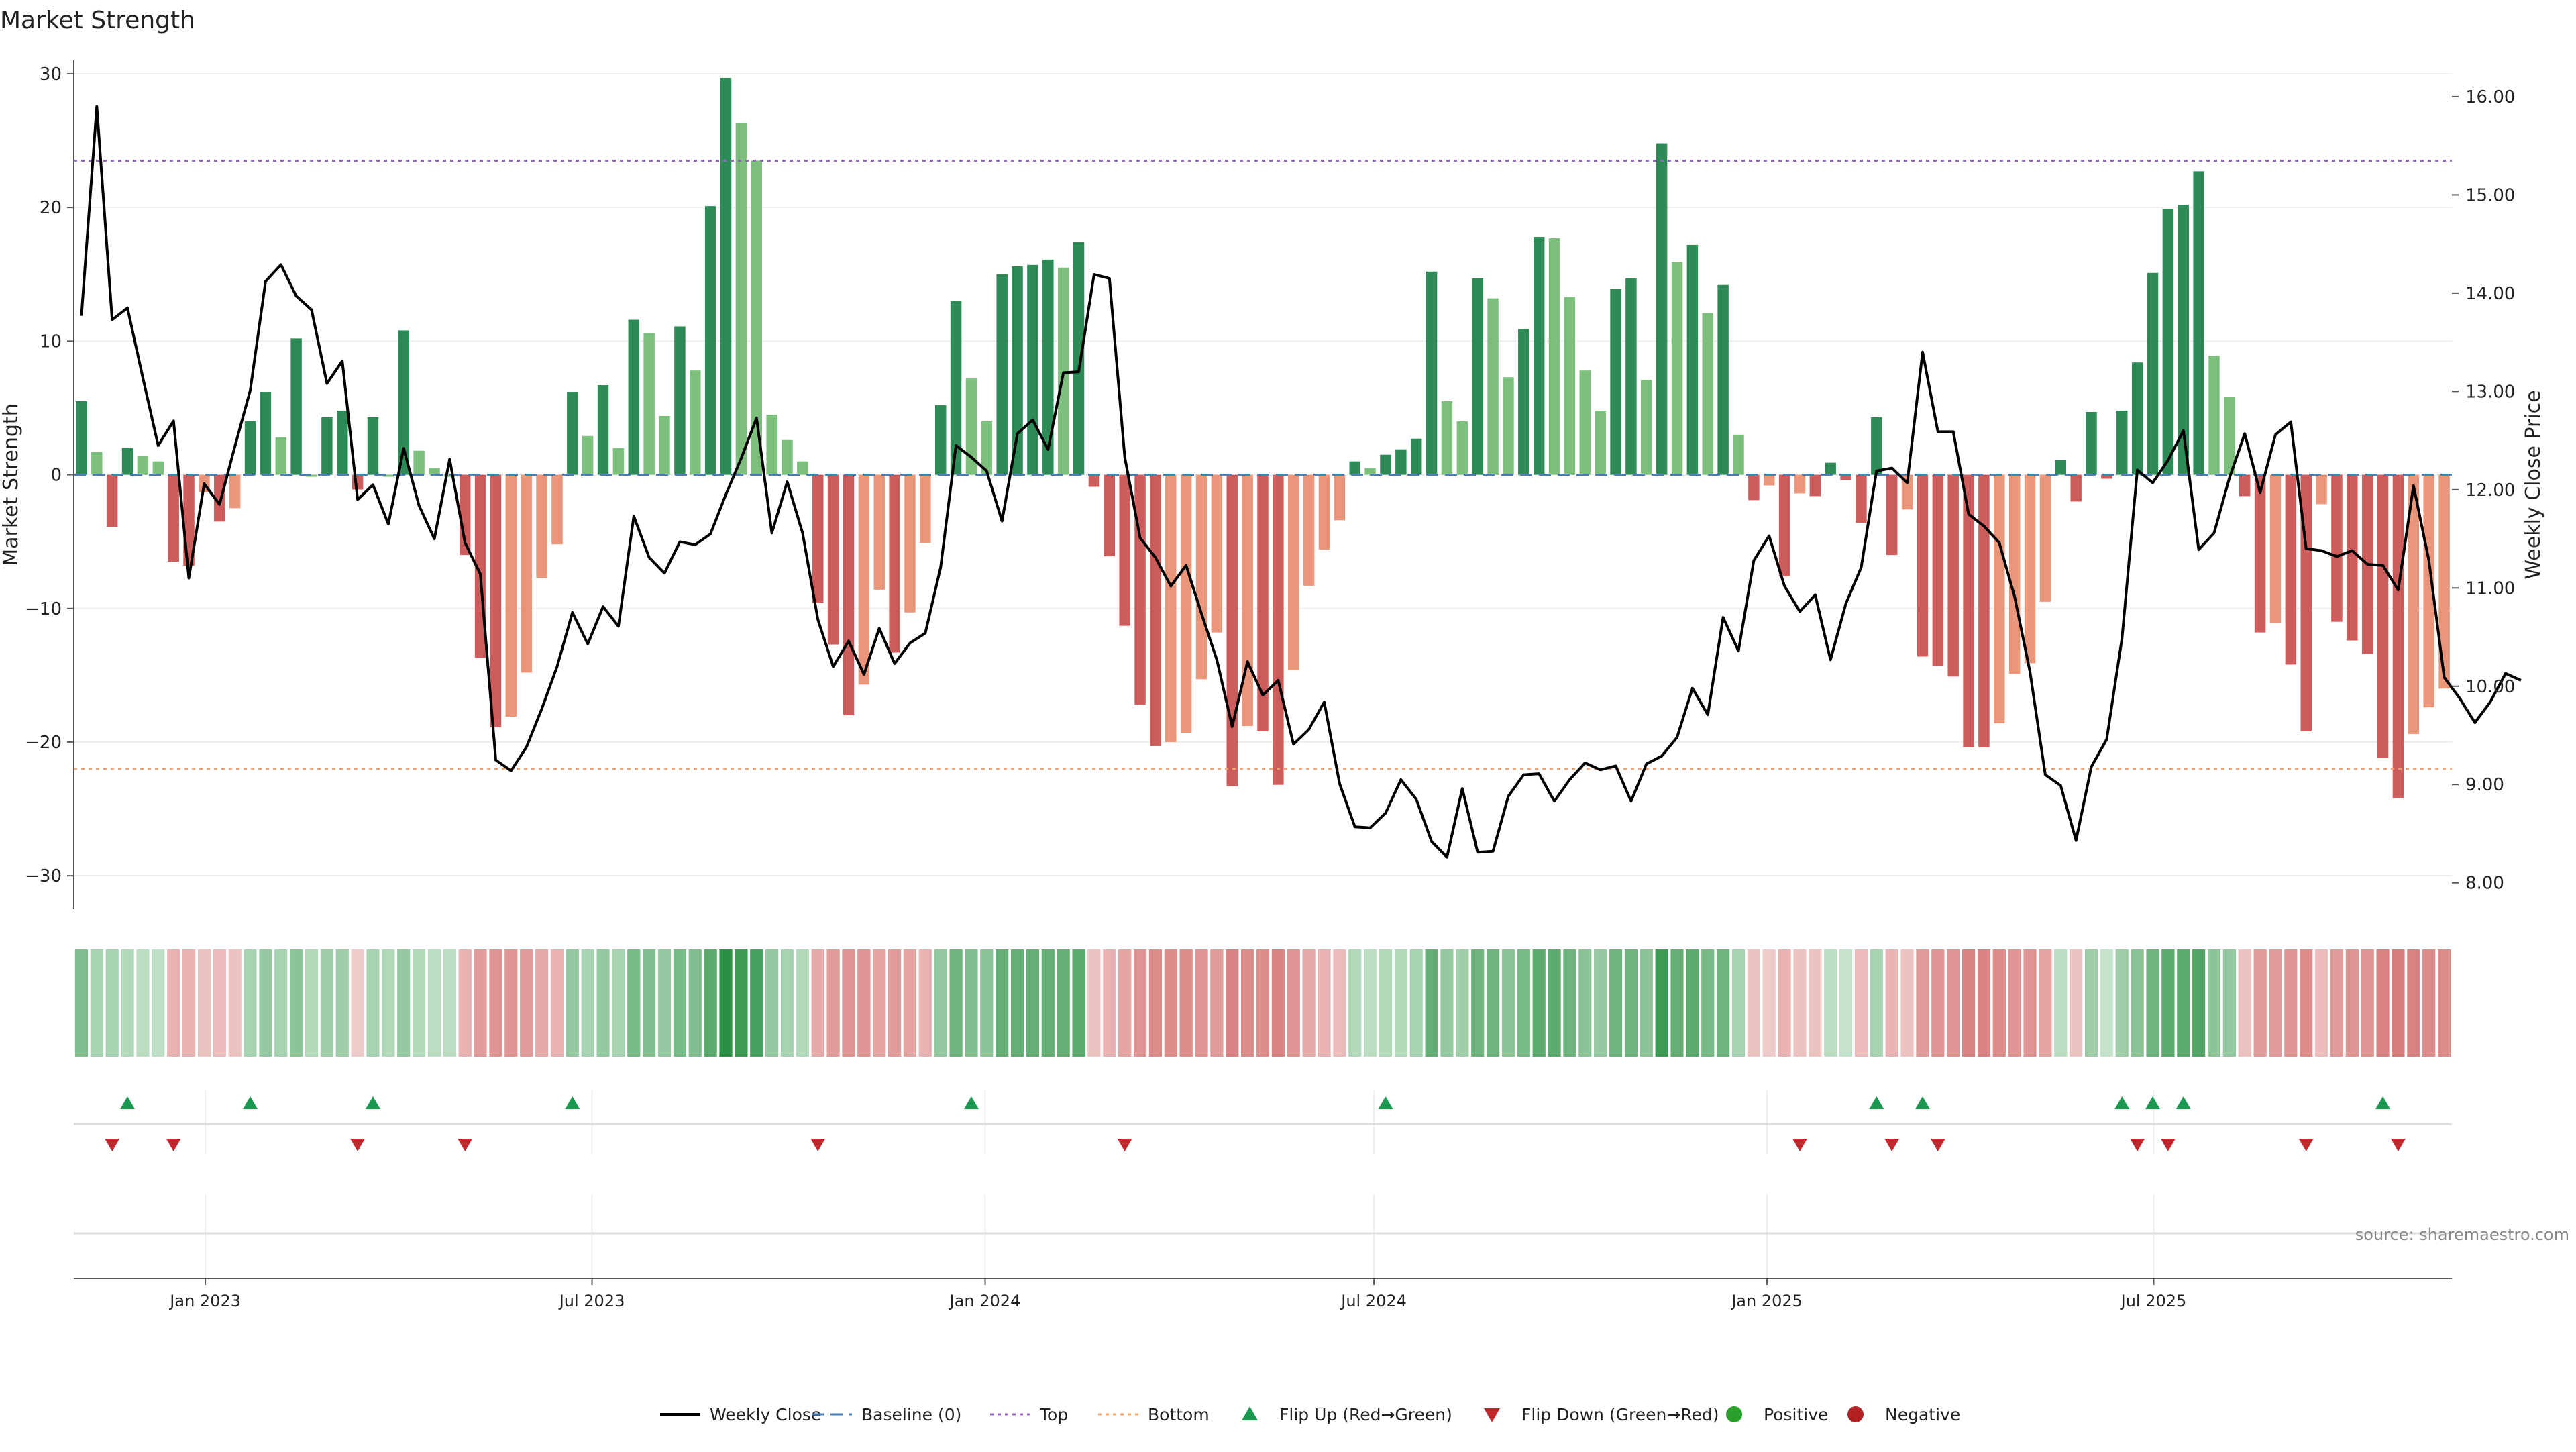  What do you see at coordinates (2490, 589) in the screenshot?
I see `right-tick-label: 11.00` at bounding box center [2490, 589].